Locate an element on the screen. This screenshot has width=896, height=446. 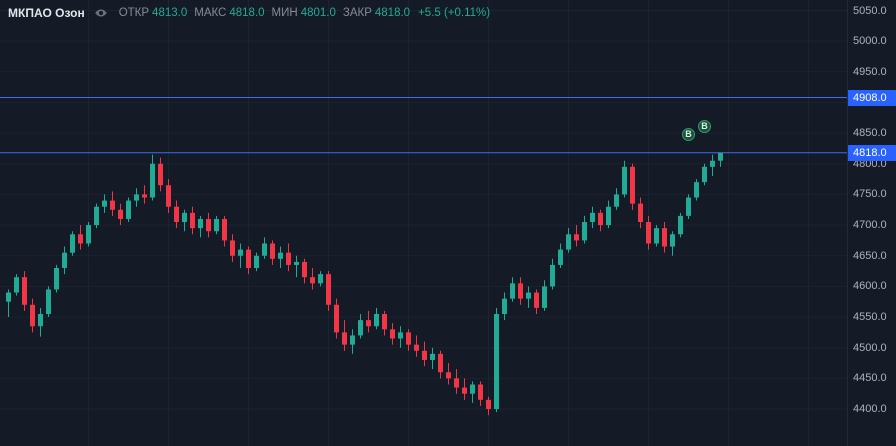
legend-open: ОТКР 4813.0 is located at coordinates (153, 13).